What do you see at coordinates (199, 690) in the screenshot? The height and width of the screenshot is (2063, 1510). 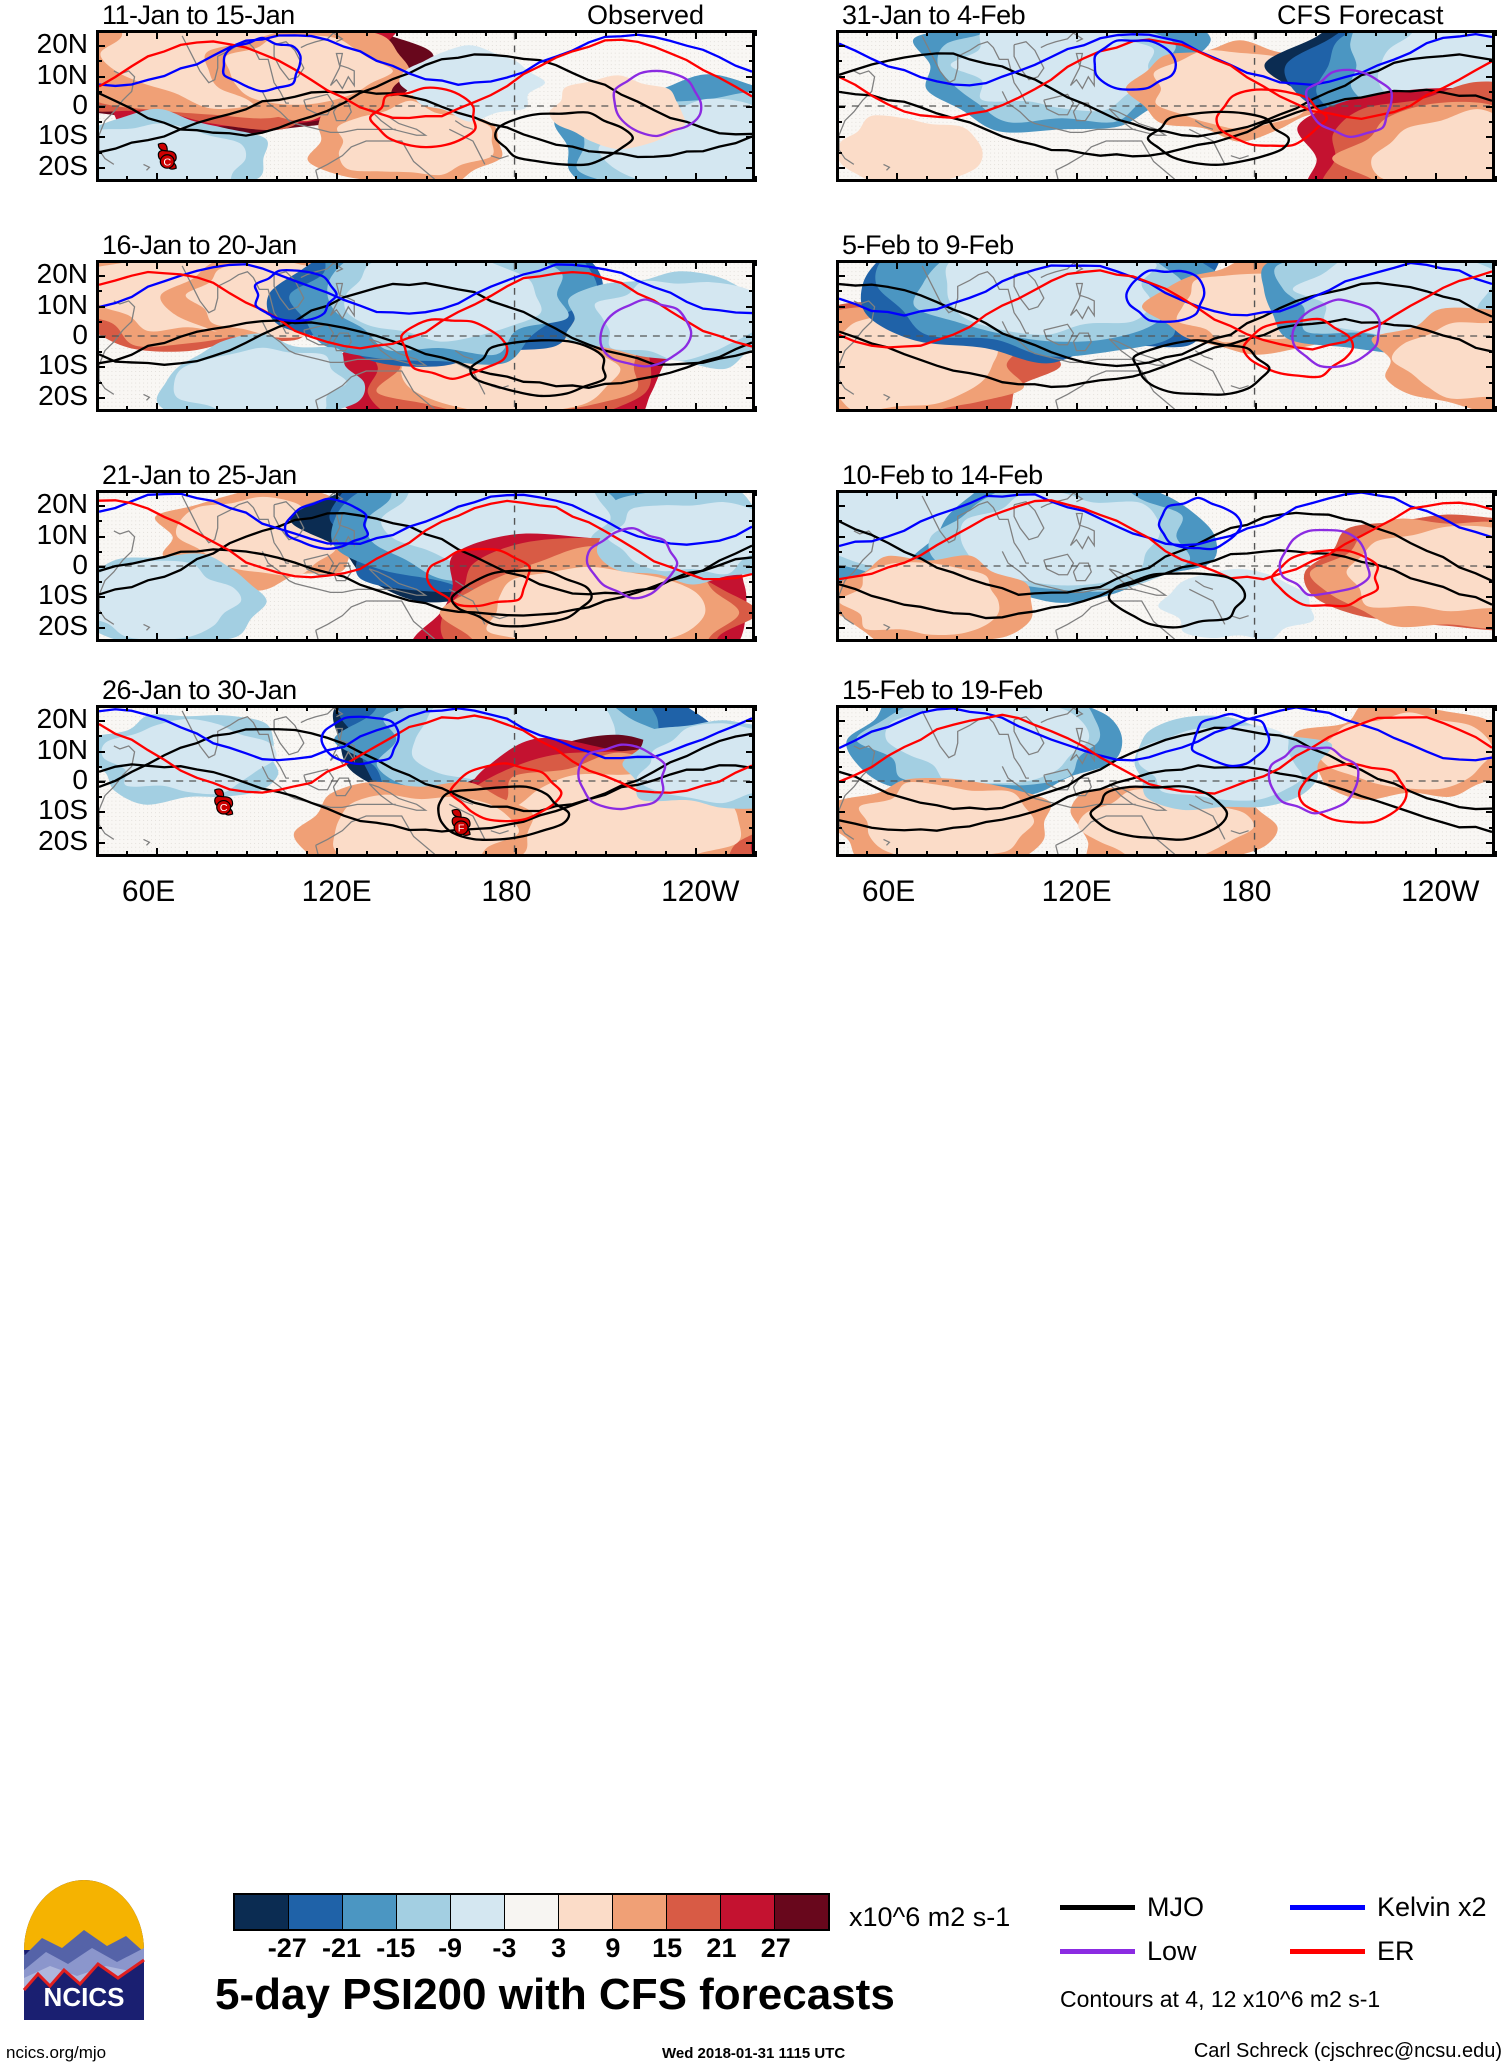 I see `panel-title: 26-Jan to 30-Jan` at bounding box center [199, 690].